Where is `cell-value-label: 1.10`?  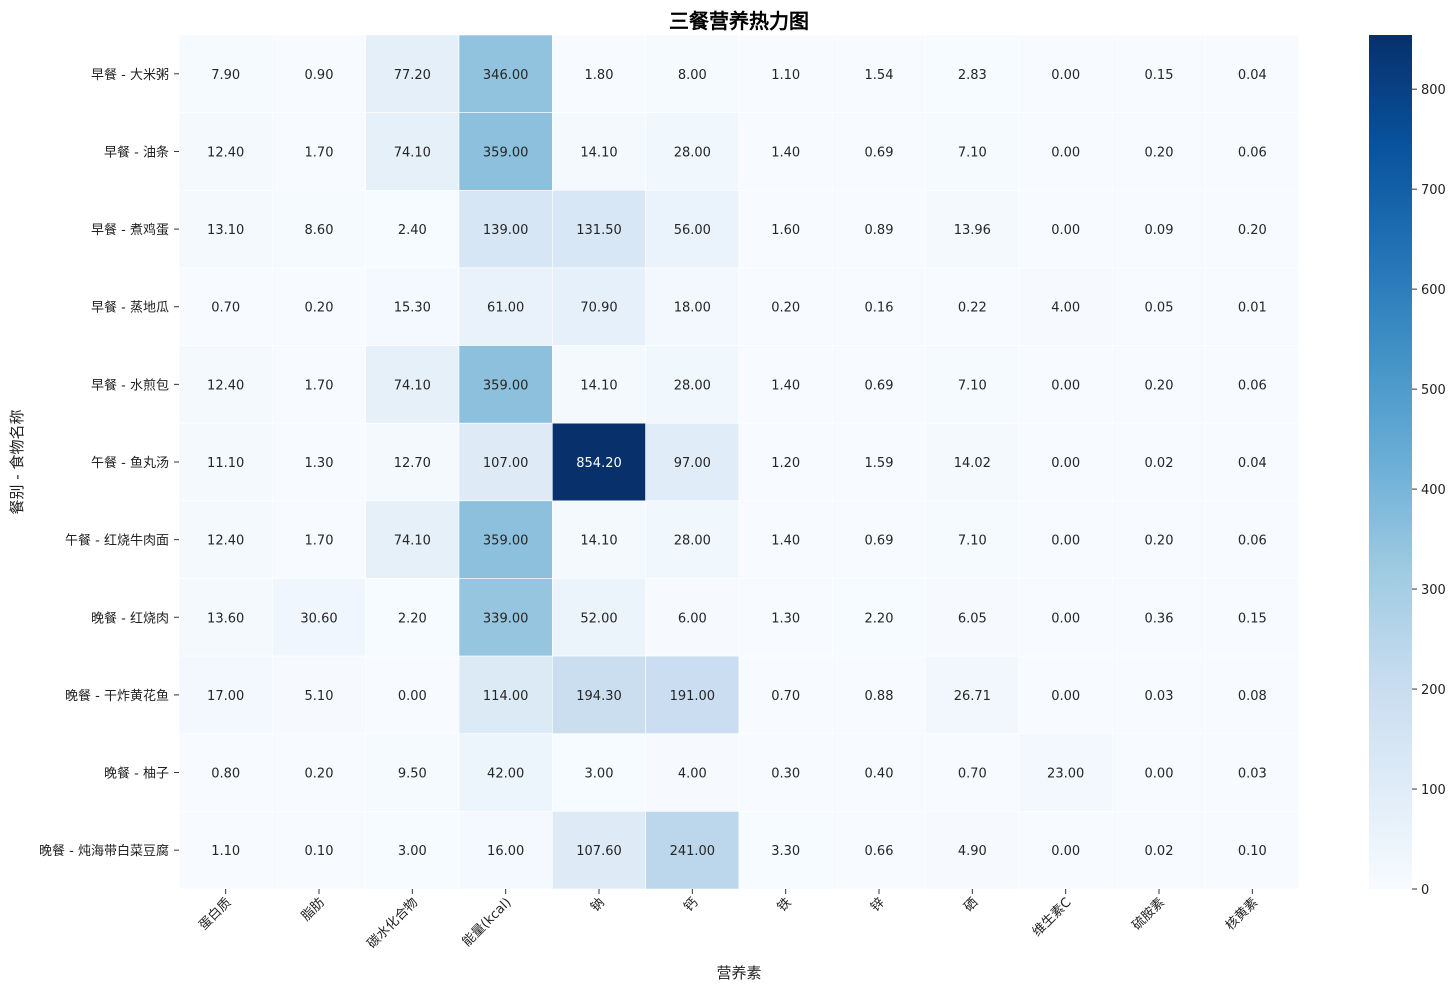 cell-value-label: 1.10 is located at coordinates (785, 75).